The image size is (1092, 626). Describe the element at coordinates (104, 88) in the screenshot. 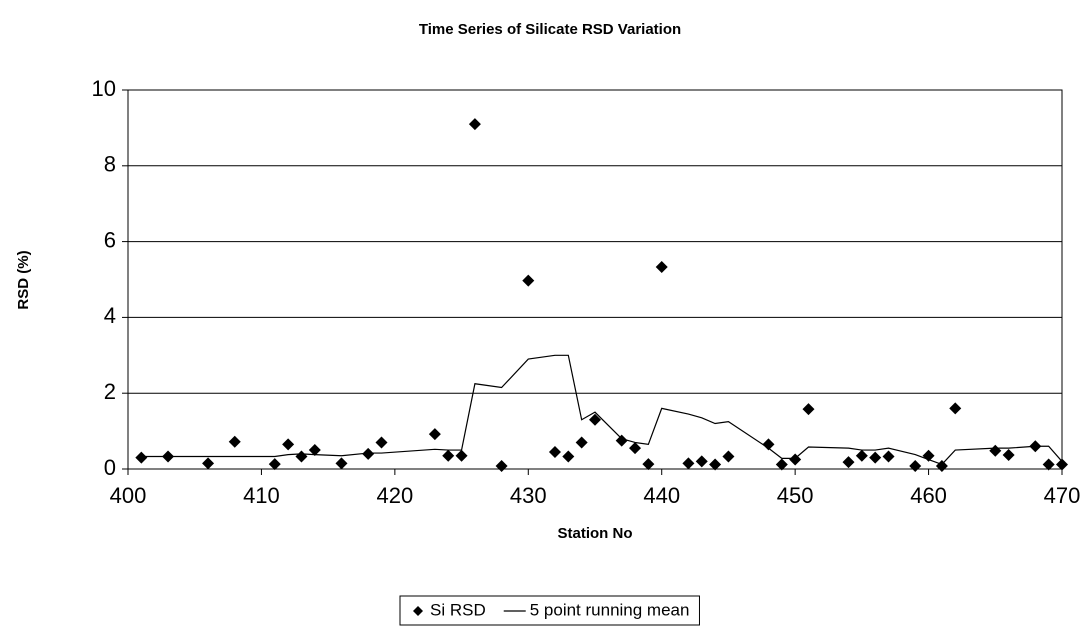

I see `y-tick-label: 10` at that location.